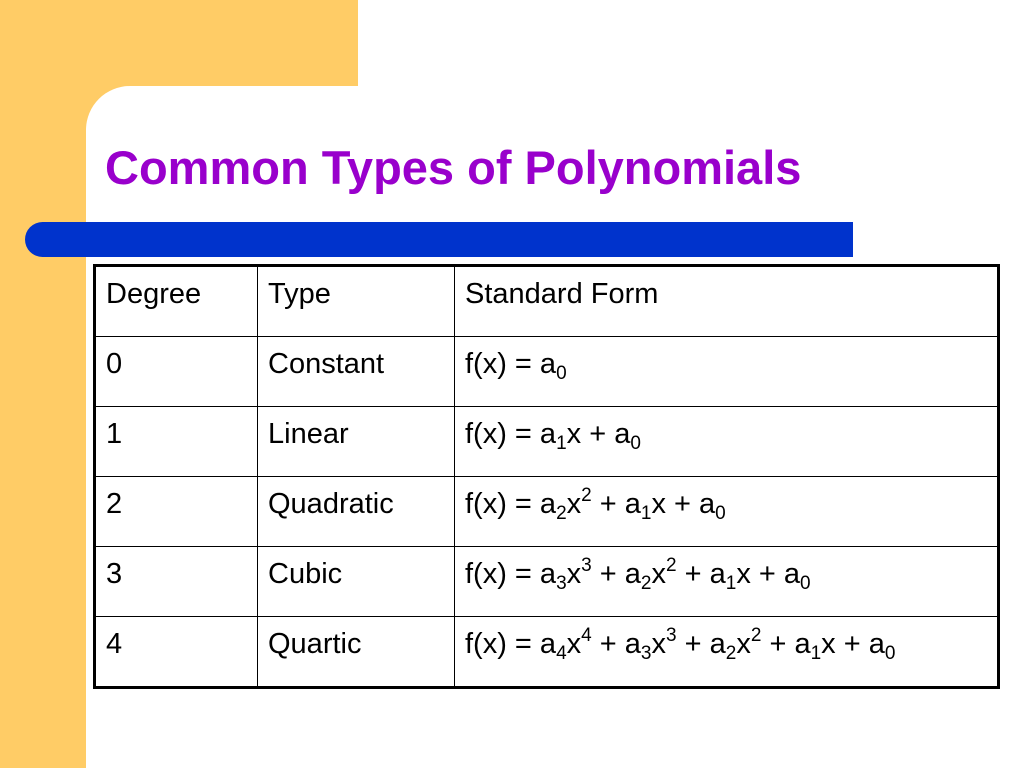 Image resolution: width=1024 pixels, height=768 pixels. What do you see at coordinates (176, 301) in the screenshot?
I see `header-degree: Degree` at bounding box center [176, 301].